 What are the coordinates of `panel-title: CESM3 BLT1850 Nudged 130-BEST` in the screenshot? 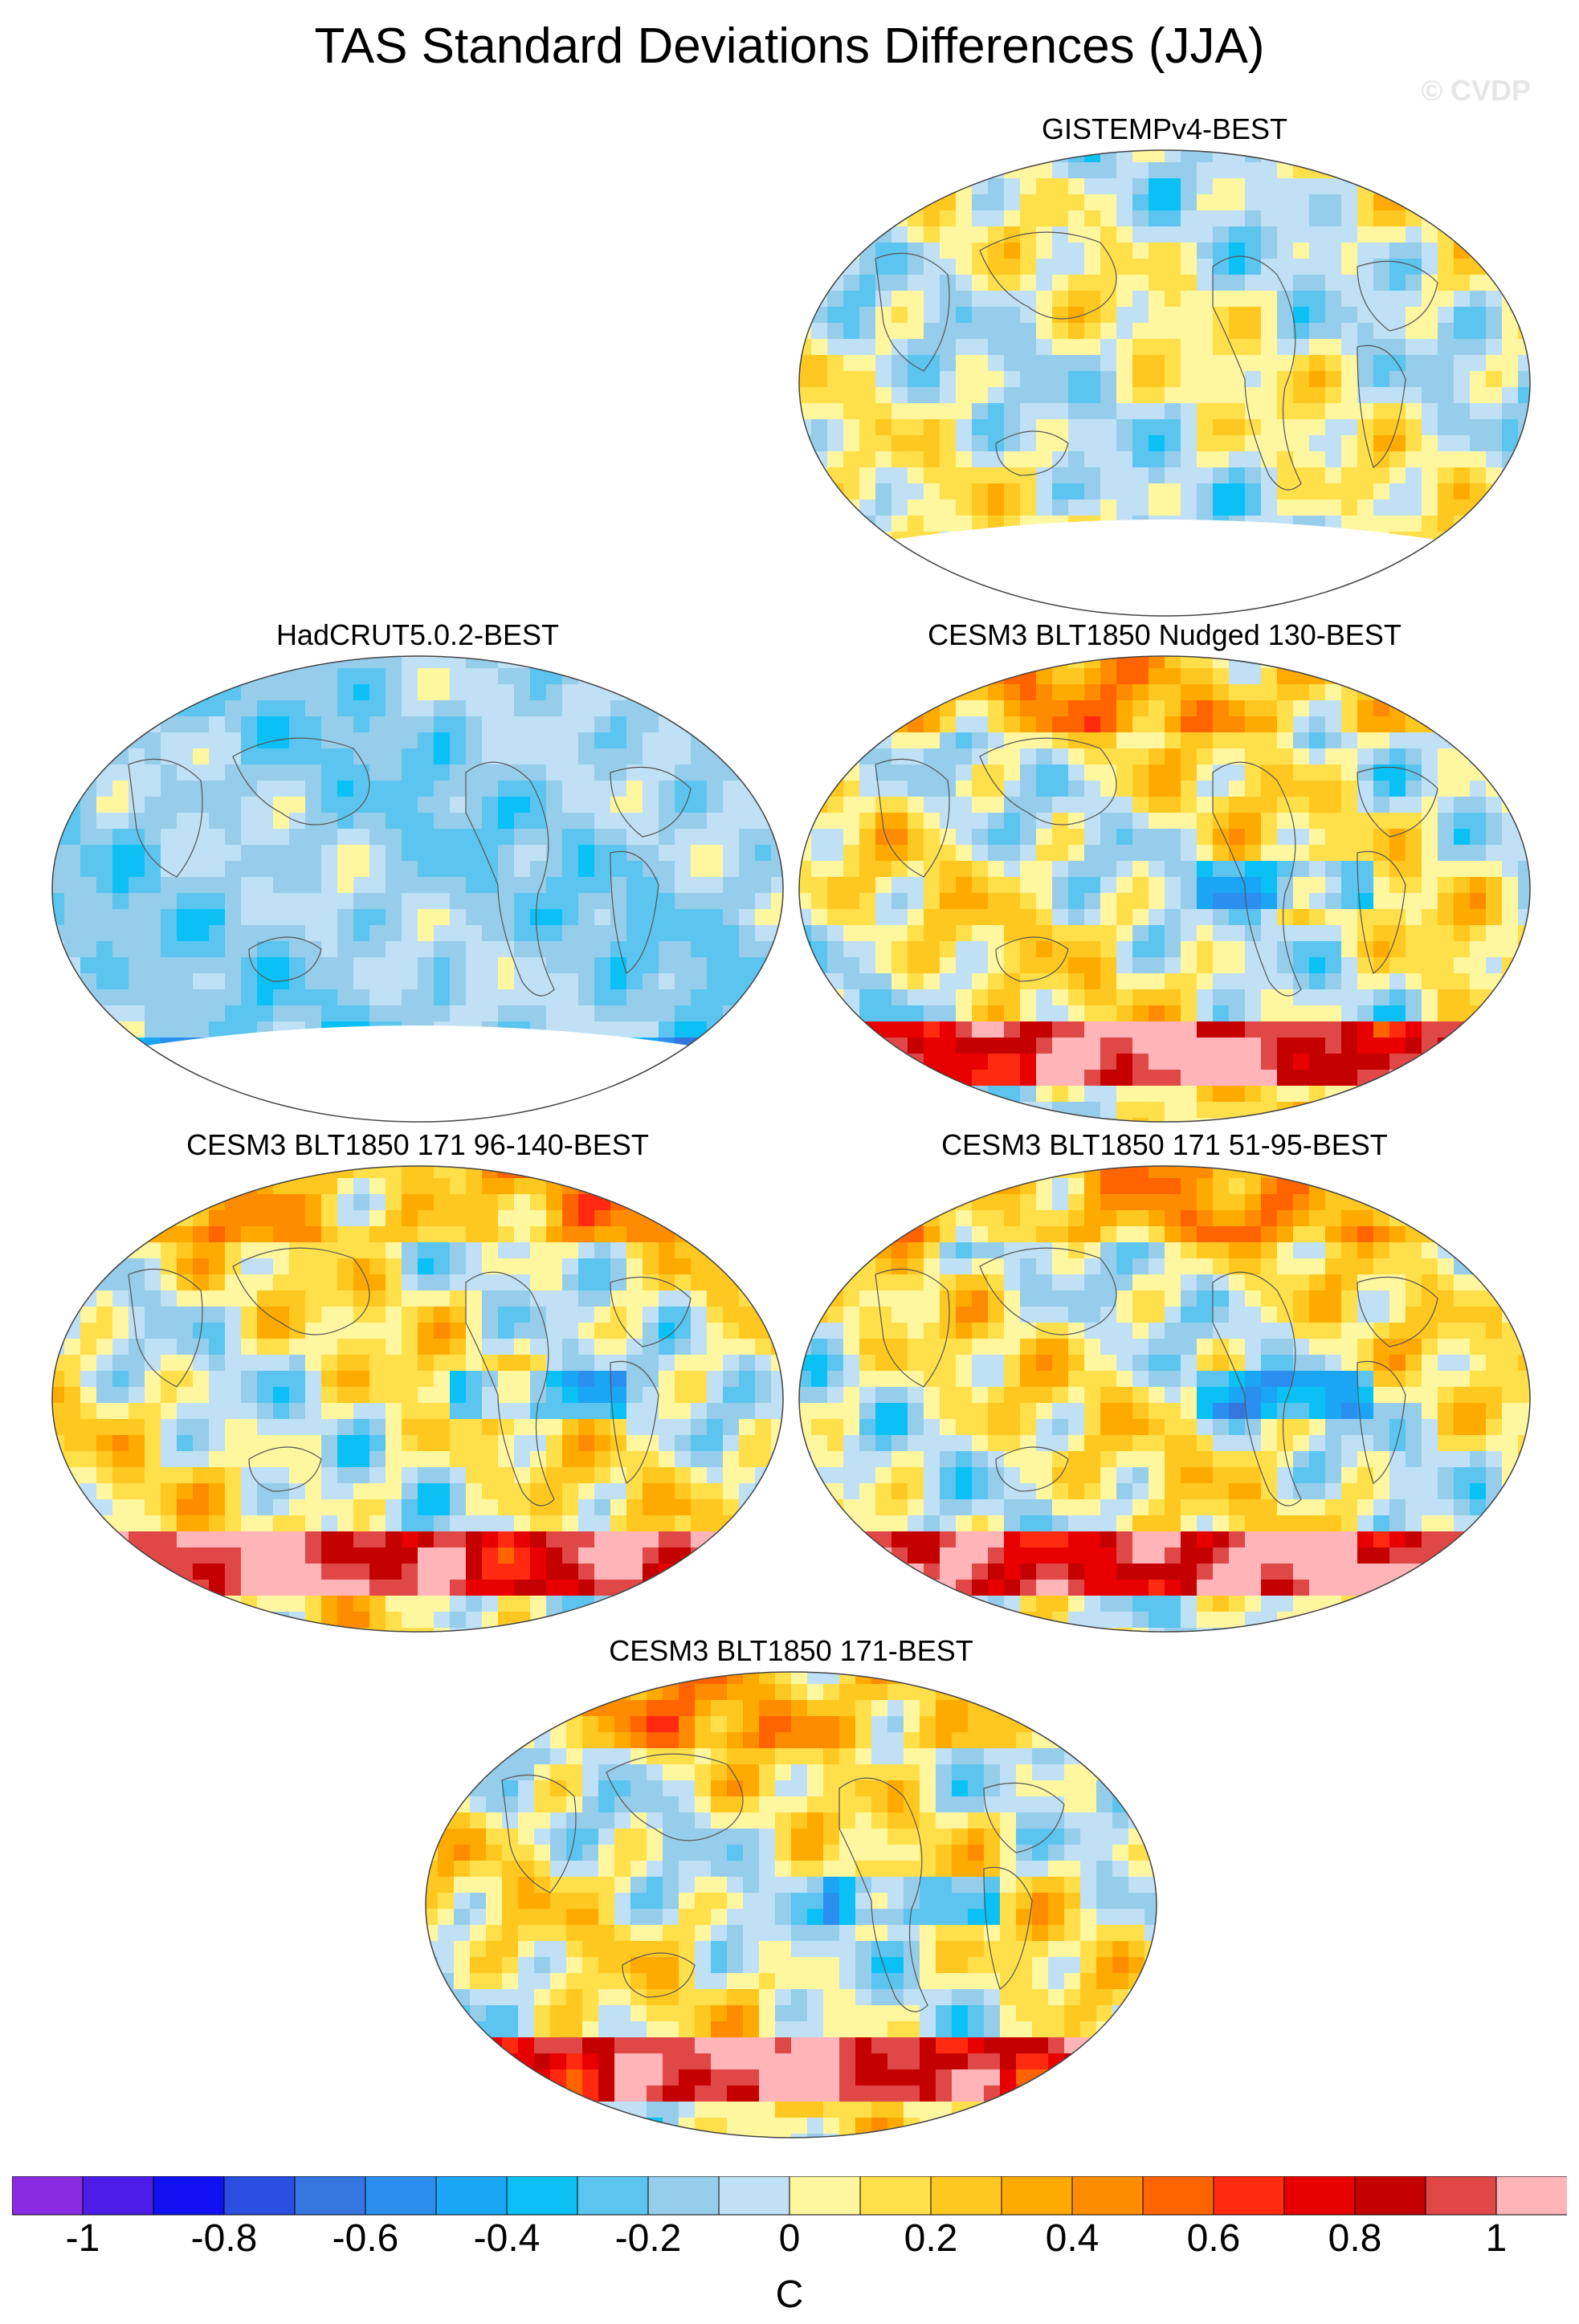 It's located at (1165, 635).